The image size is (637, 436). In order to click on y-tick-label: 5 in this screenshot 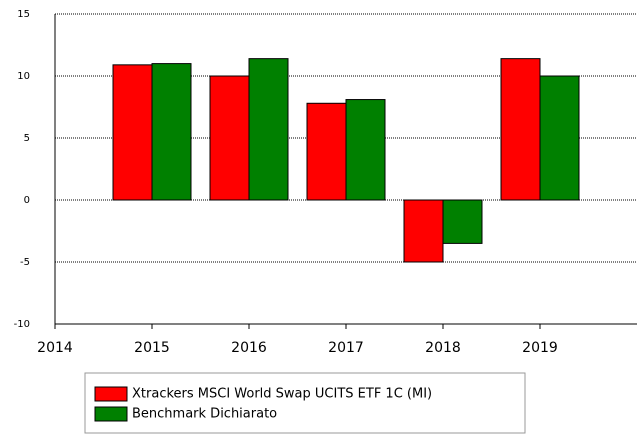, I will do `click(27, 138)`.